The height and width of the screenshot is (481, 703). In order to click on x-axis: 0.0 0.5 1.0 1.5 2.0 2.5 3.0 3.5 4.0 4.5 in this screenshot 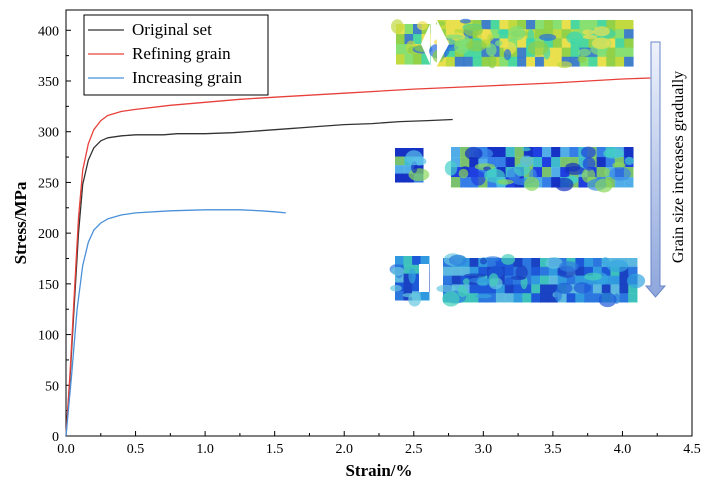, I will do `click(379, 444)`.